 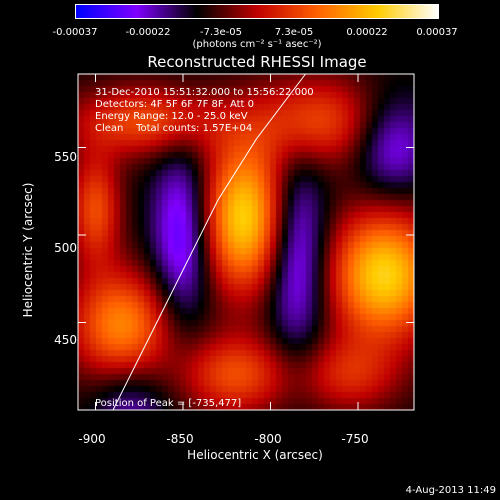 I want to click on info-energy-range: Energy Range: 12.0 - 25.0 keV, so click(x=171, y=116).